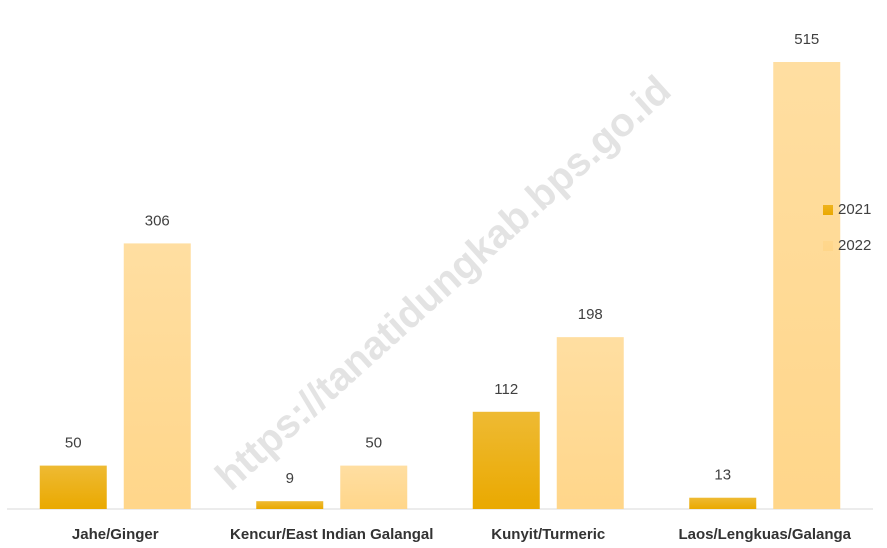  Describe the element at coordinates (157, 220) in the screenshot. I see `data-label: 306` at that location.